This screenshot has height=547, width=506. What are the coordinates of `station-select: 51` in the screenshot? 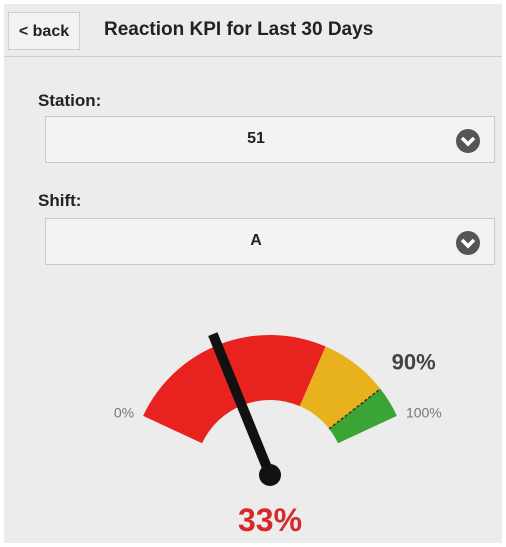 It's located at (270, 139).